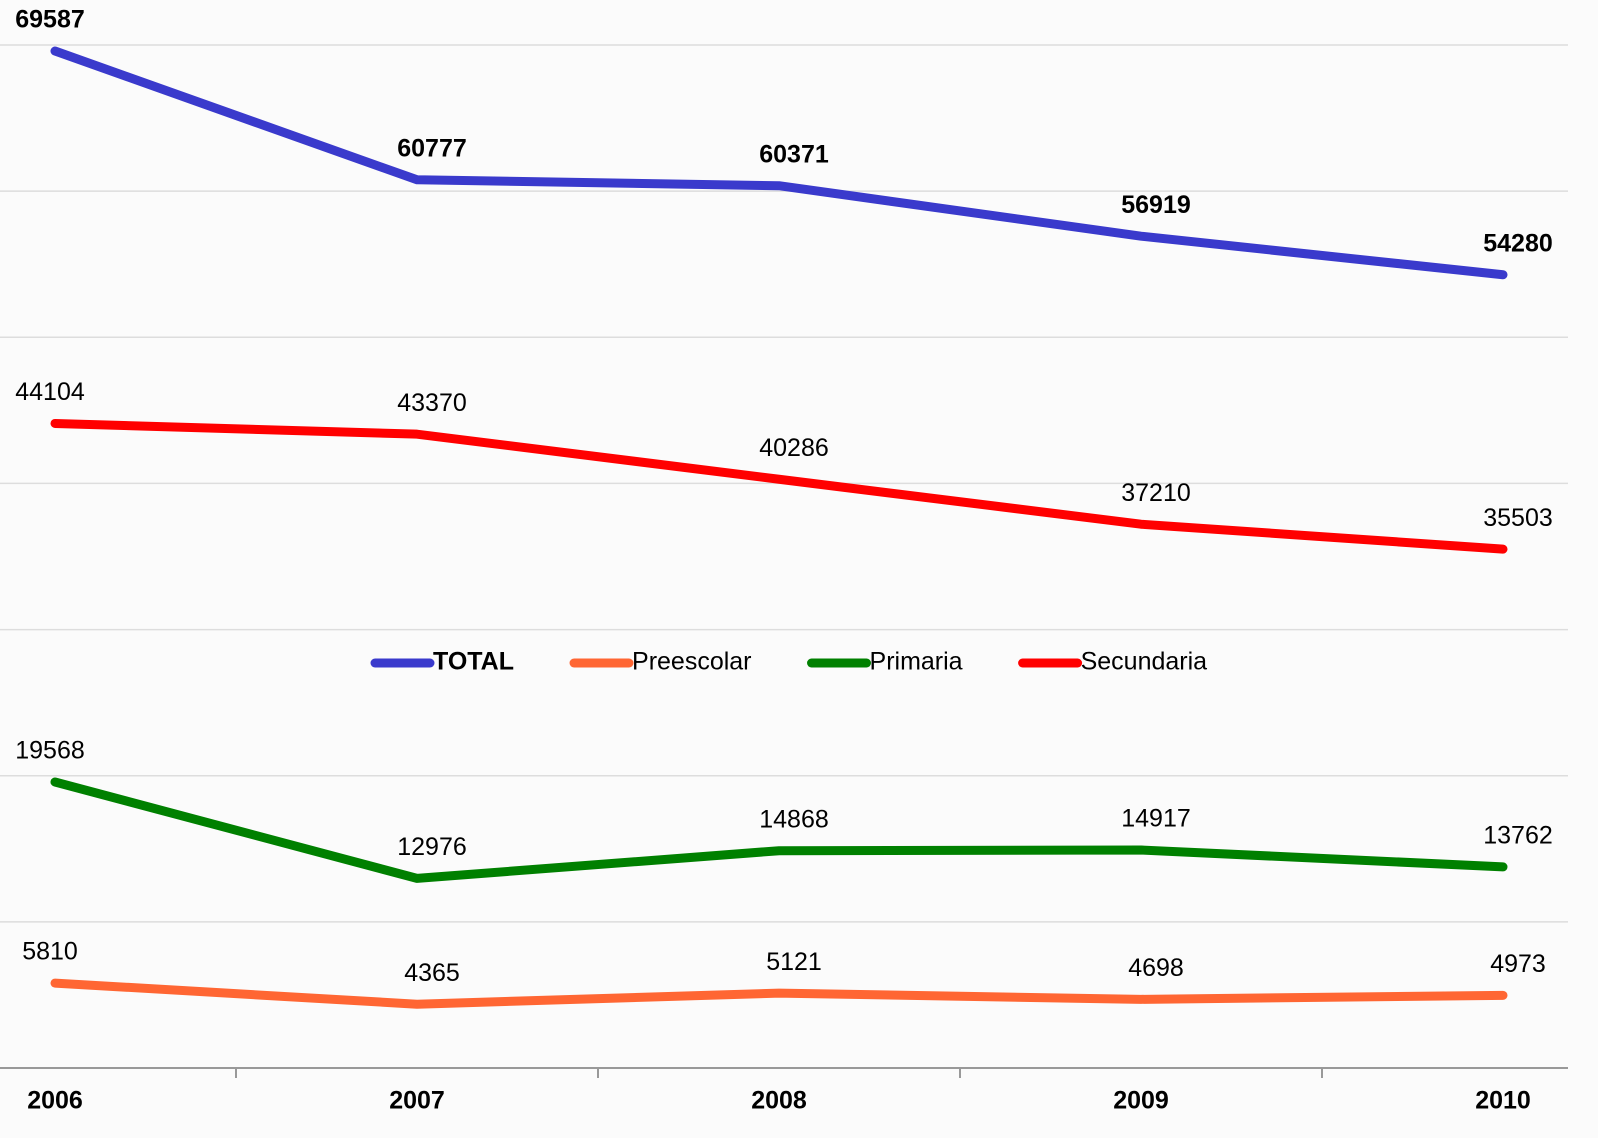 Image resolution: width=1598 pixels, height=1138 pixels. What do you see at coordinates (1156, 493) in the screenshot?
I see `data-label: 37210` at bounding box center [1156, 493].